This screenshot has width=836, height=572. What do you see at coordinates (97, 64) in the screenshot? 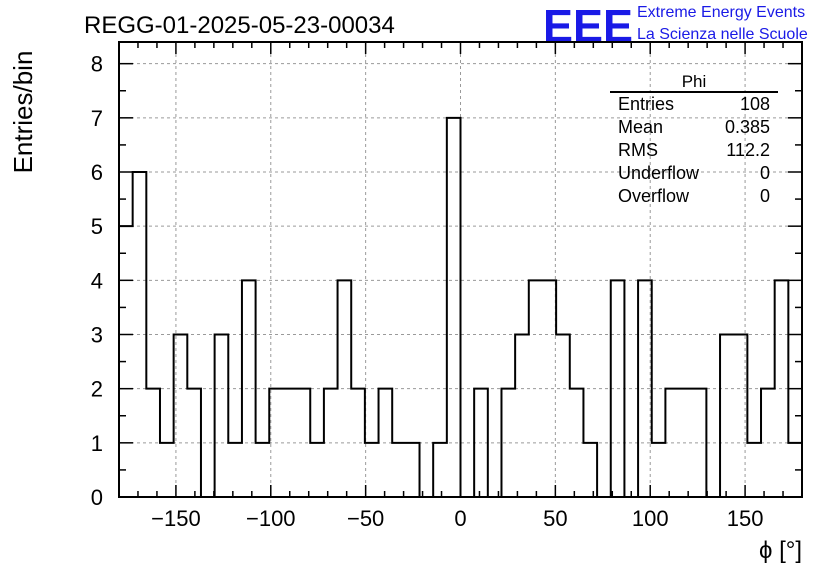
I see `y-tick-label: 8` at bounding box center [97, 64].